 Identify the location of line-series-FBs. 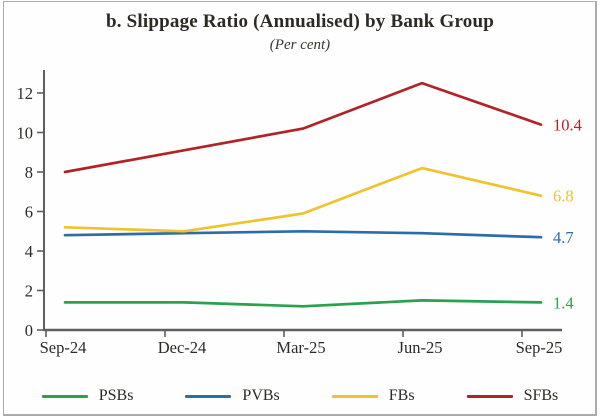
(303, 199).